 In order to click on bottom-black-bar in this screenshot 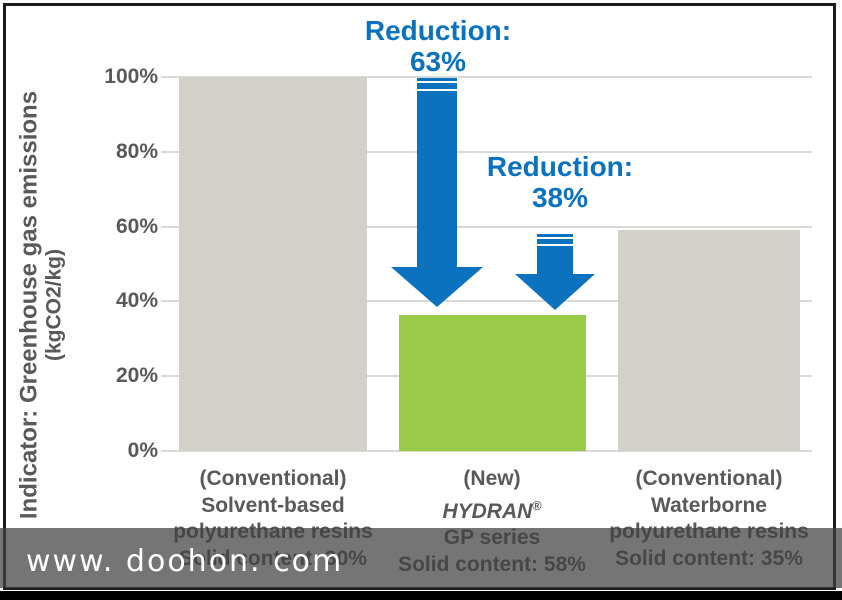, I will do `click(421, 595)`.